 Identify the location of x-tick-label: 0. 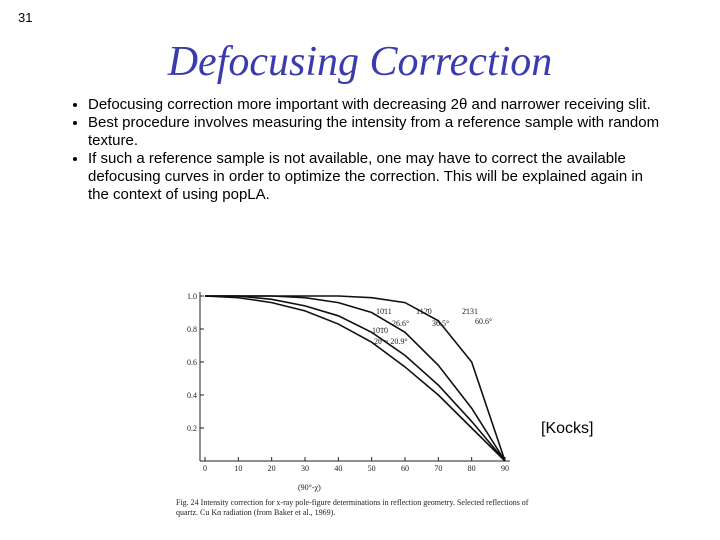
(205, 468).